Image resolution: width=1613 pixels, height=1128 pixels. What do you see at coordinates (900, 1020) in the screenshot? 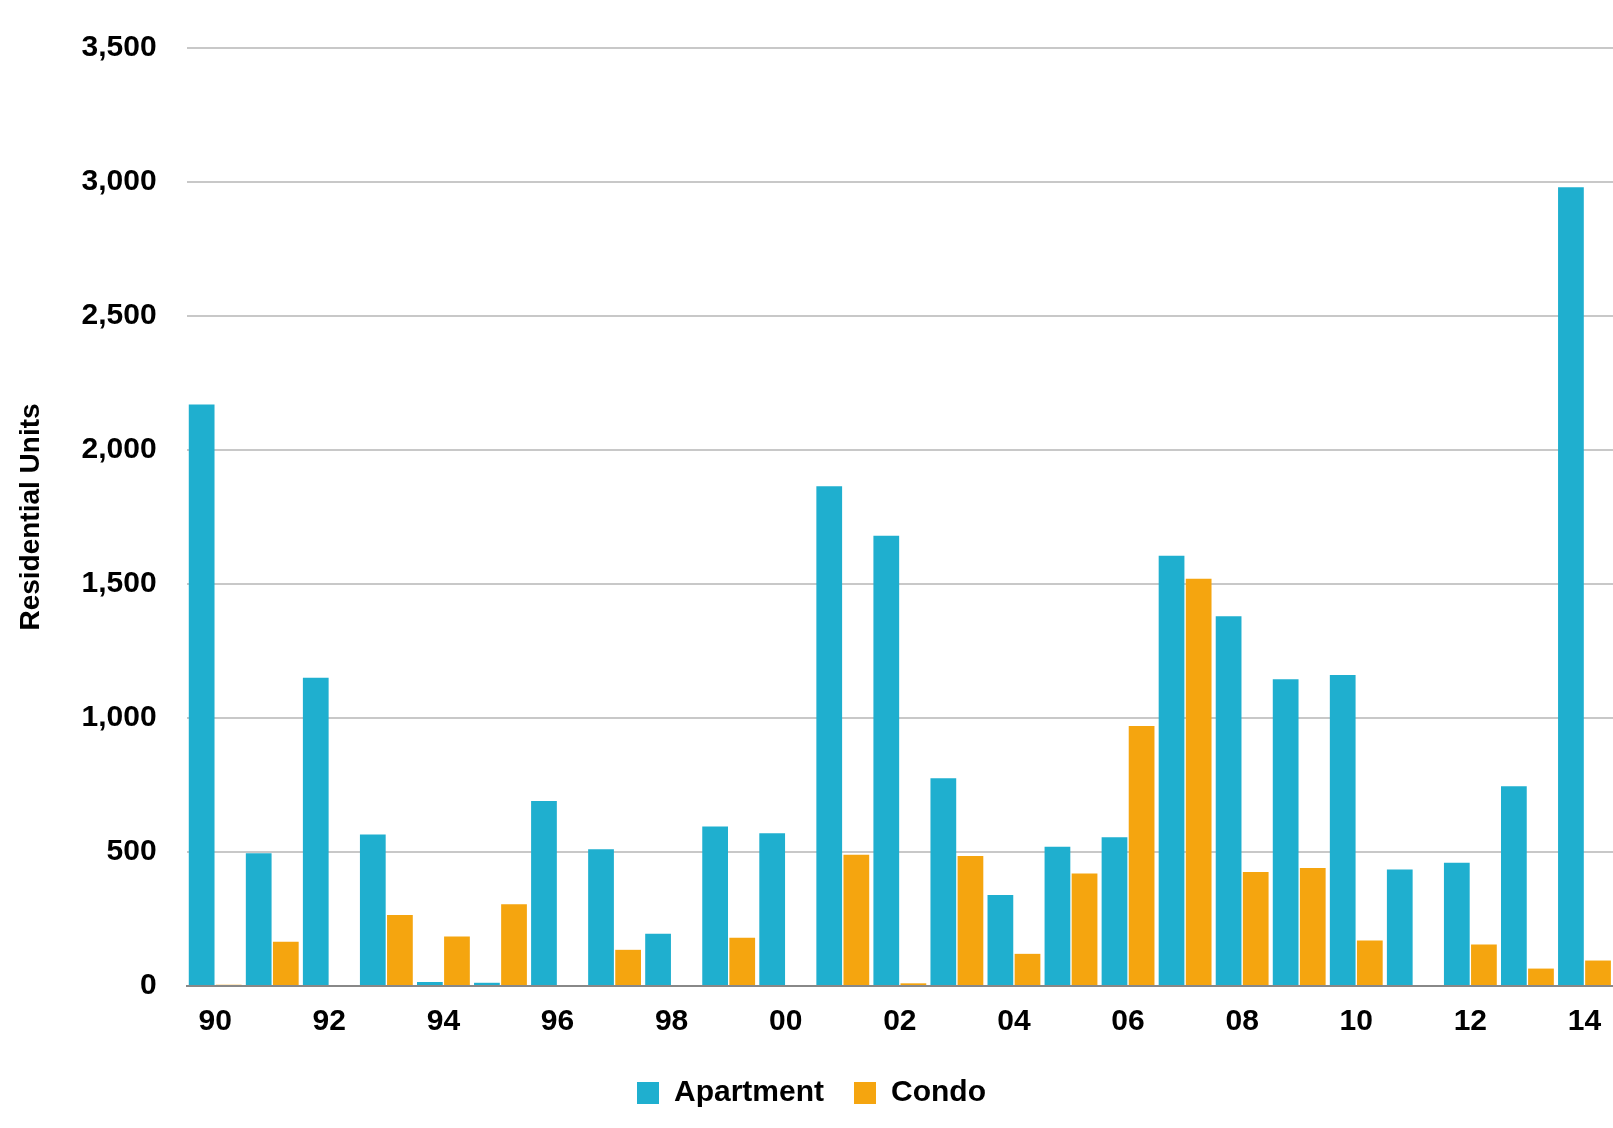
I see `x-tick-label: 02` at bounding box center [900, 1020].